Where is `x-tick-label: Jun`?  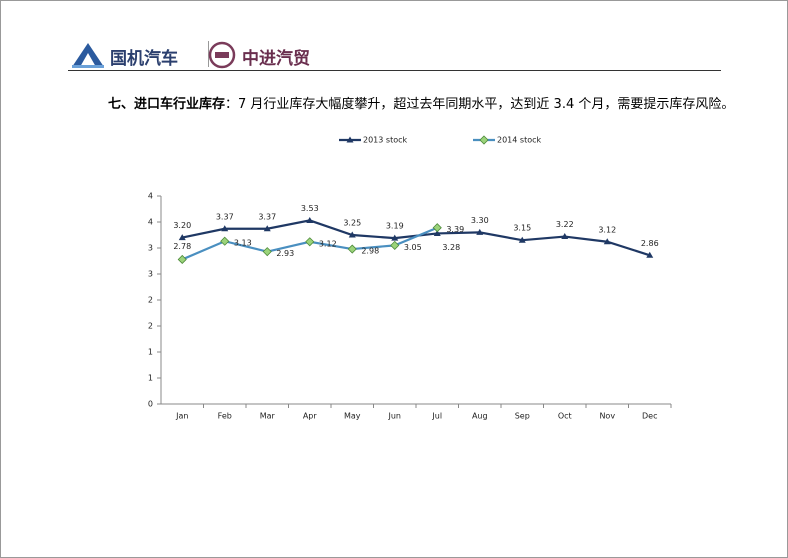
x-tick-label: Jun is located at coordinates (395, 416).